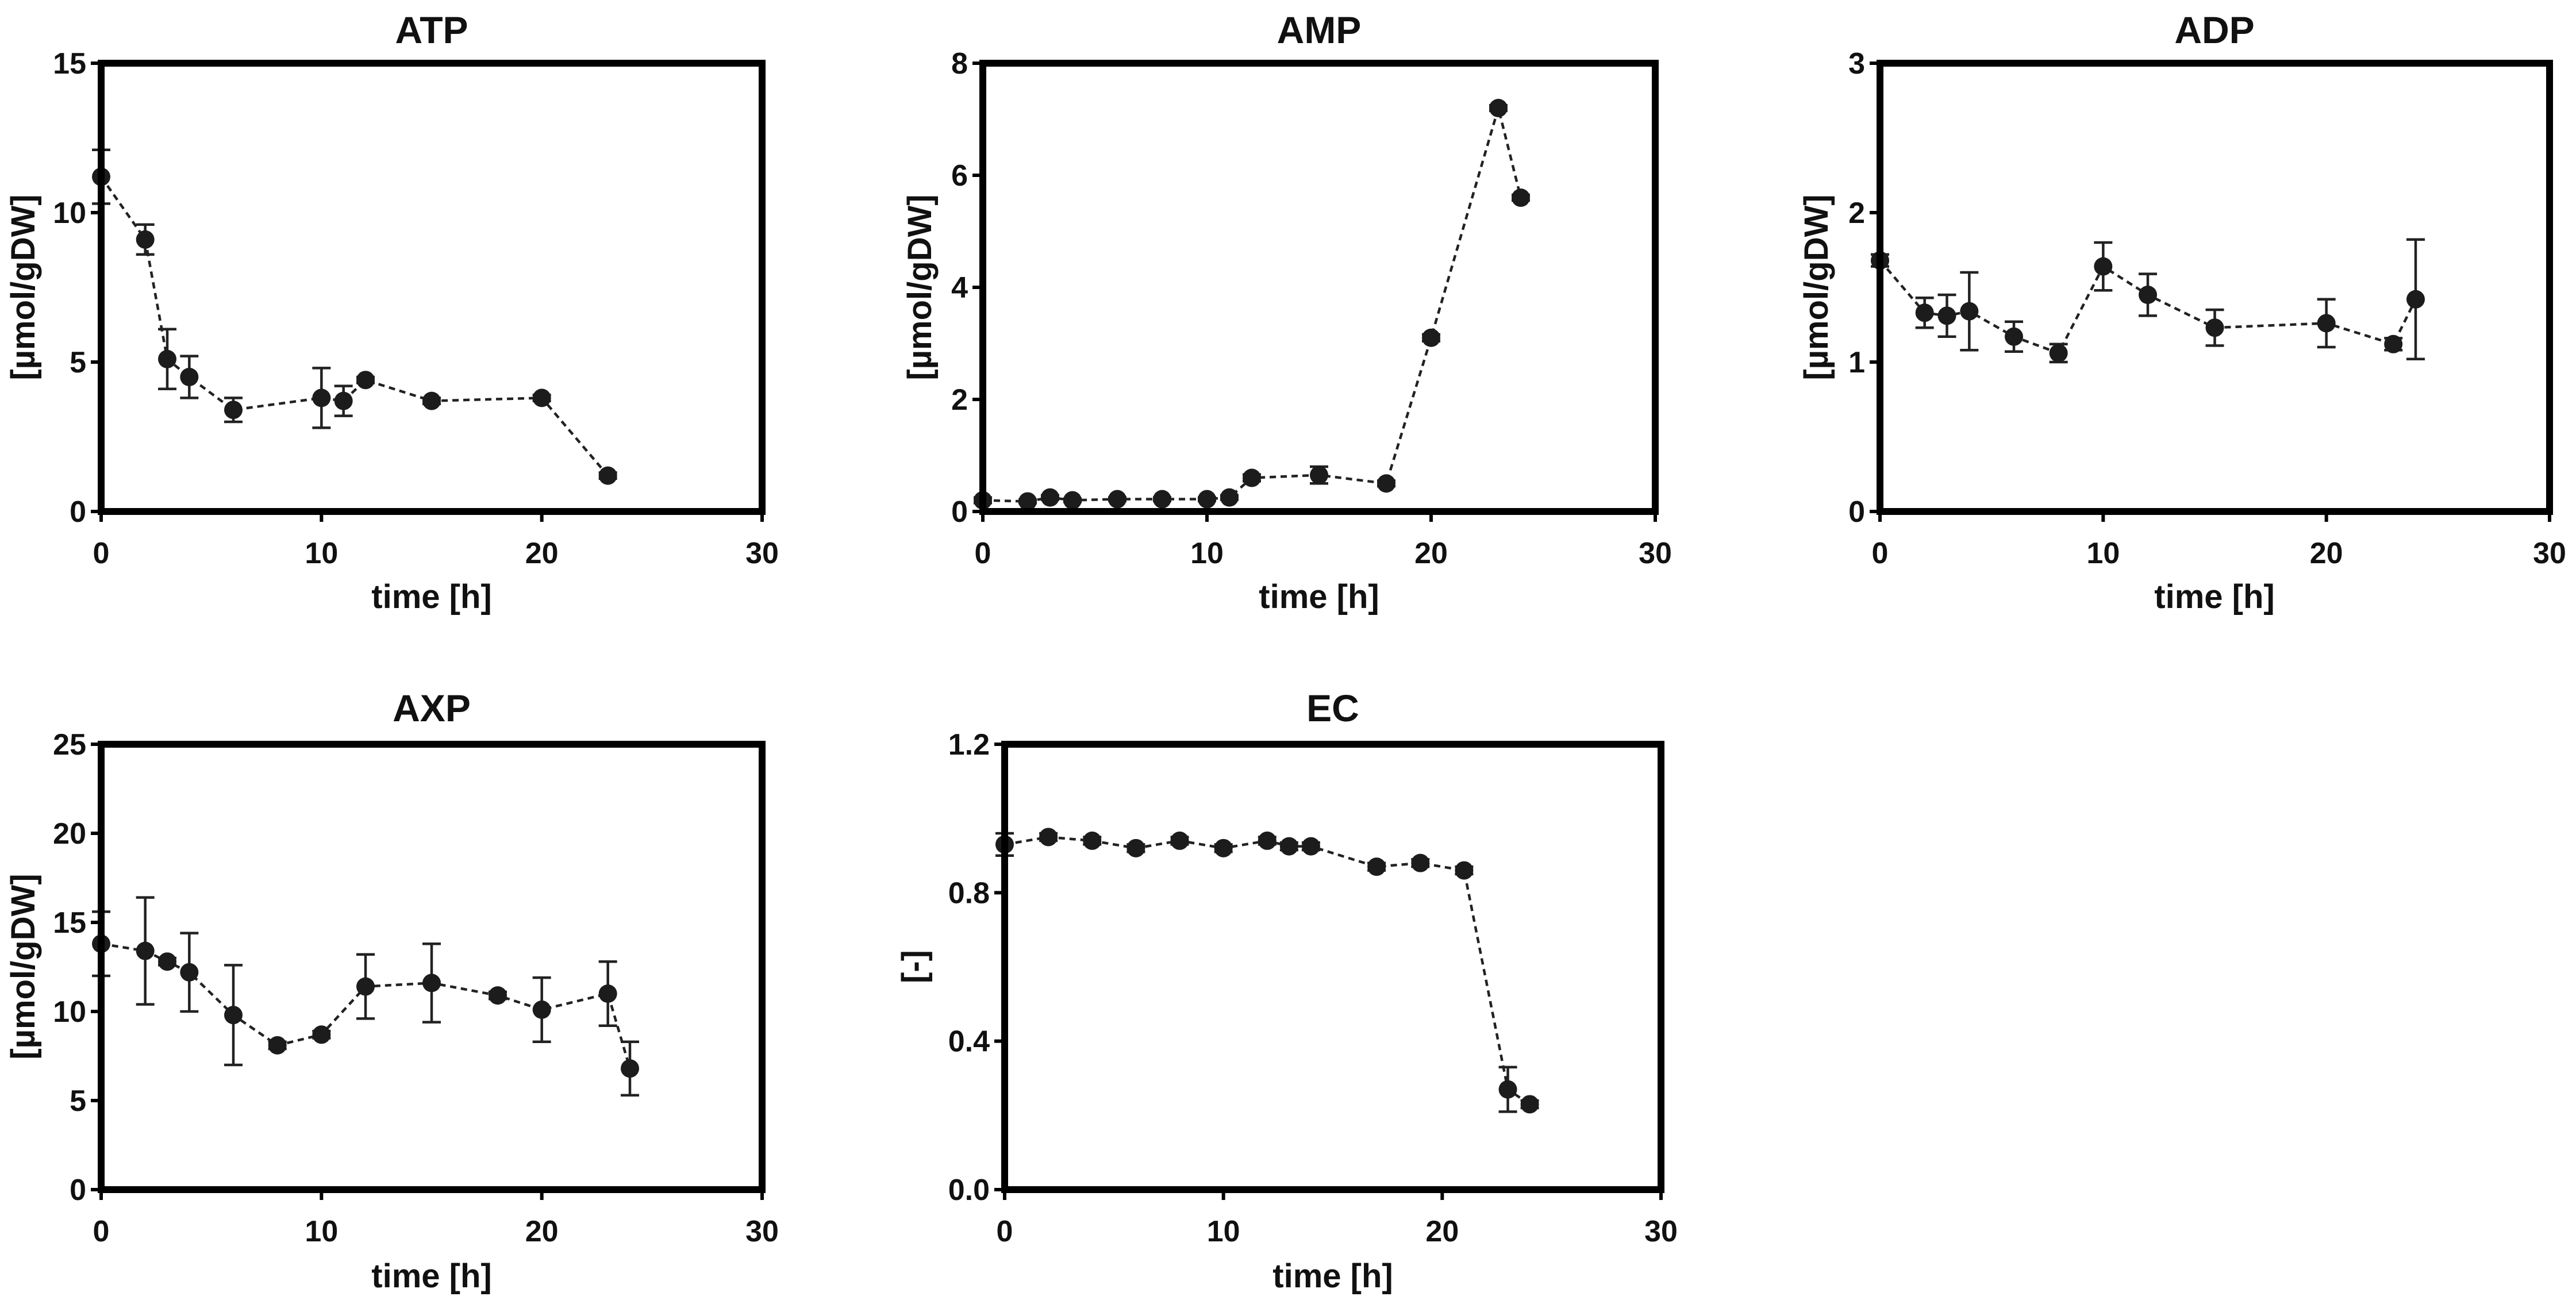 Image resolution: width=2576 pixels, height=1304 pixels. What do you see at coordinates (69, 744) in the screenshot?
I see `y-tick-label: 25` at bounding box center [69, 744].